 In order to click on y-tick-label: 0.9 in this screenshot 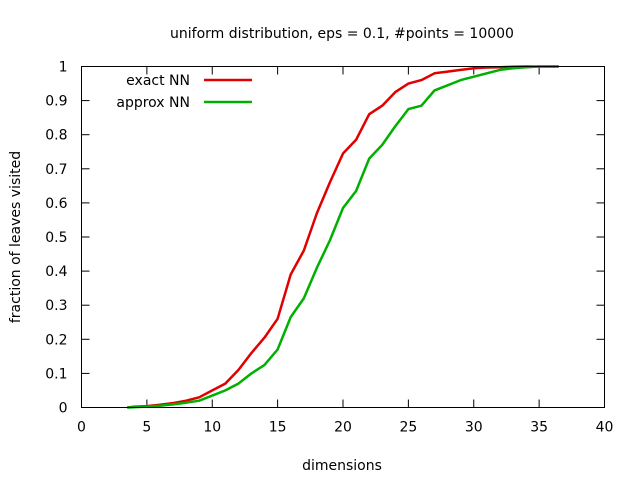, I will do `click(56, 102)`.